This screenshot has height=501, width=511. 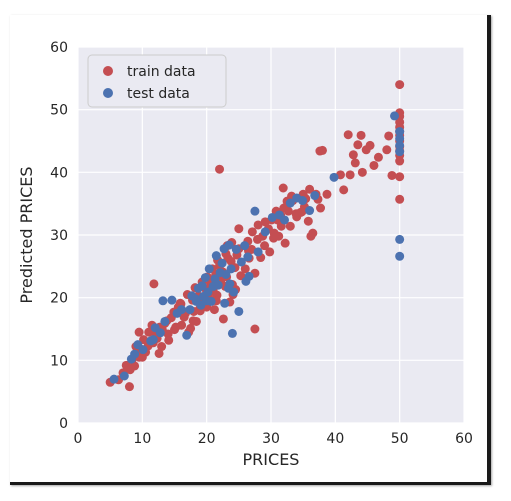 I want to click on x-tick-label: 20, so click(x=207, y=439).